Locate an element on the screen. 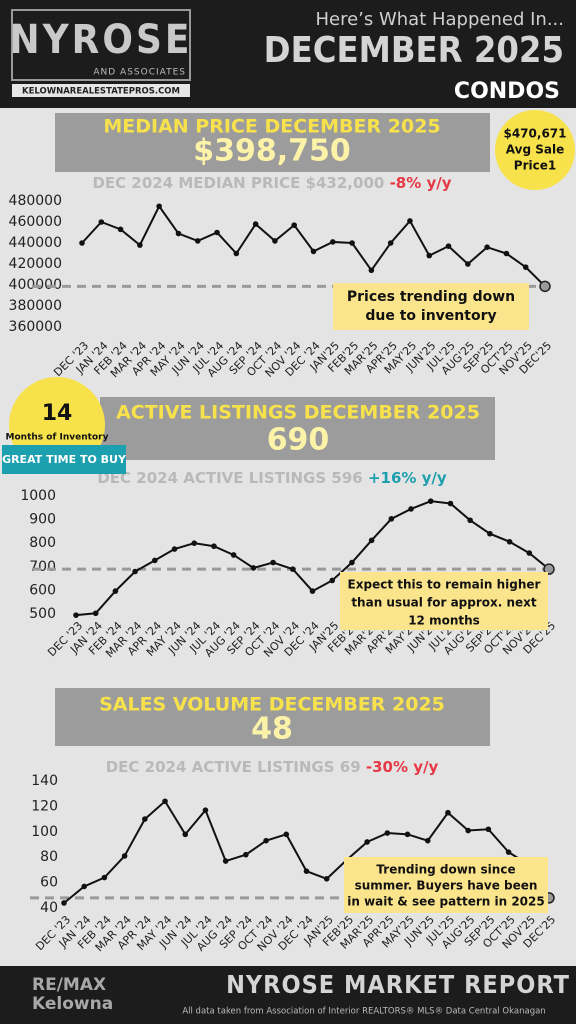 Image resolution: width=576 pixels, height=1024 pixels. brand-sub: Kelowna is located at coordinates (72, 1004).